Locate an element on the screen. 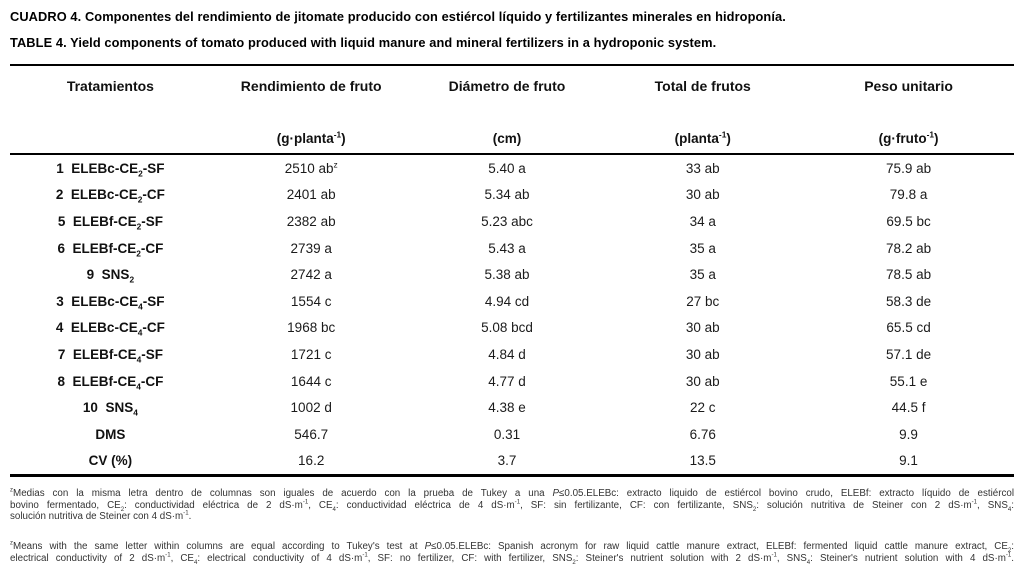 The image size is (1024, 569). value-cell: 2382 ab is located at coordinates (311, 221).